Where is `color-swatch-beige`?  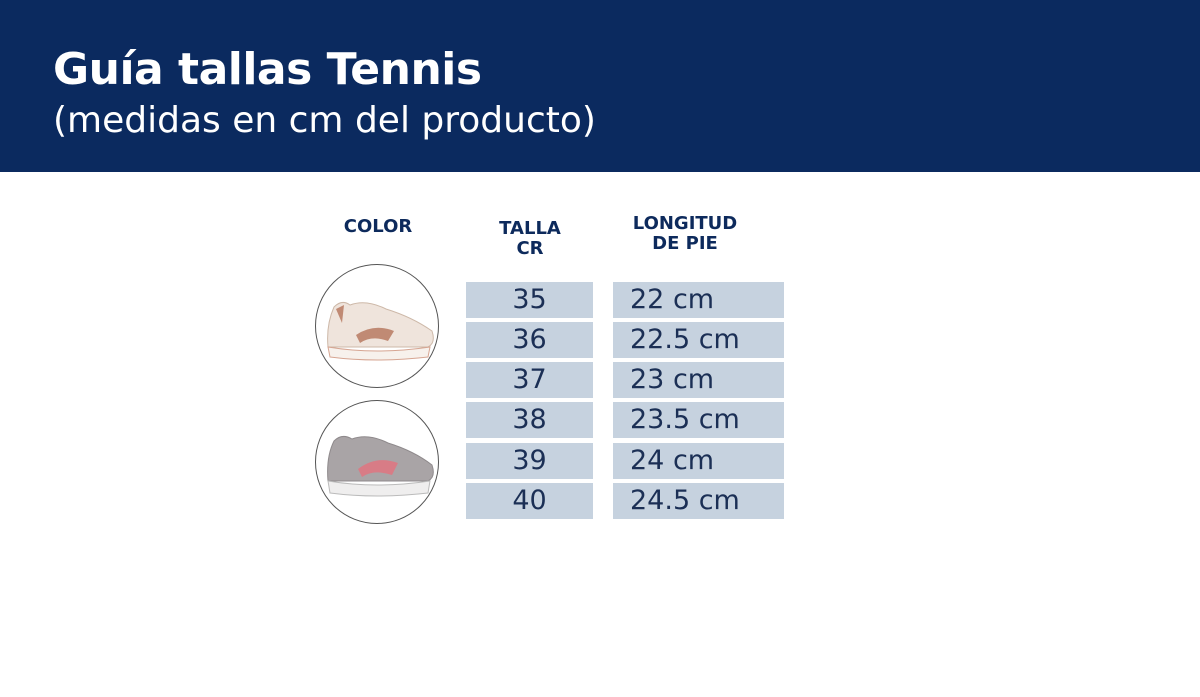 color-swatch-beige is located at coordinates (377, 326).